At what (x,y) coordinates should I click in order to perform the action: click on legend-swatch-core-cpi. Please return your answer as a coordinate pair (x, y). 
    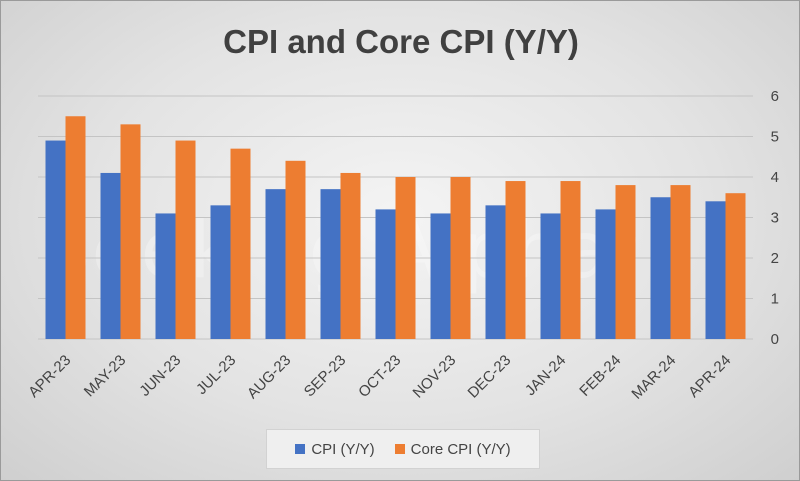
    Looking at the image, I should click on (399, 449).